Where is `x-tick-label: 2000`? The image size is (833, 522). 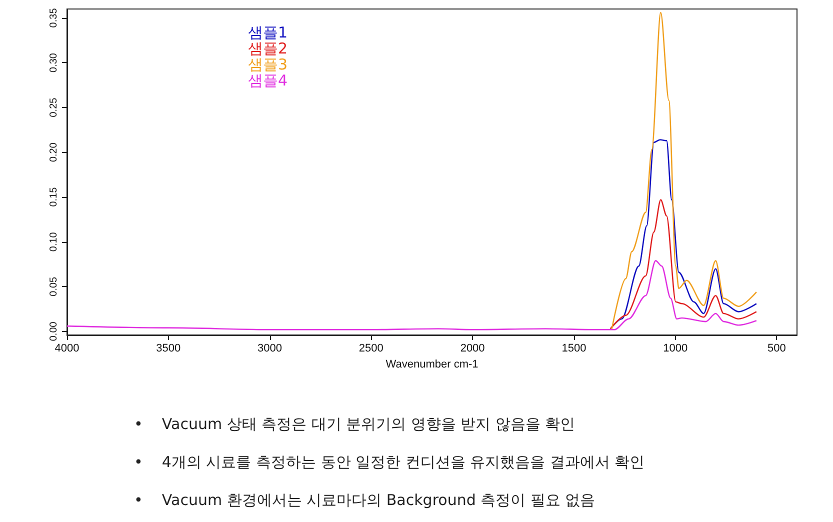
x-tick-label: 2000 is located at coordinates (472, 348).